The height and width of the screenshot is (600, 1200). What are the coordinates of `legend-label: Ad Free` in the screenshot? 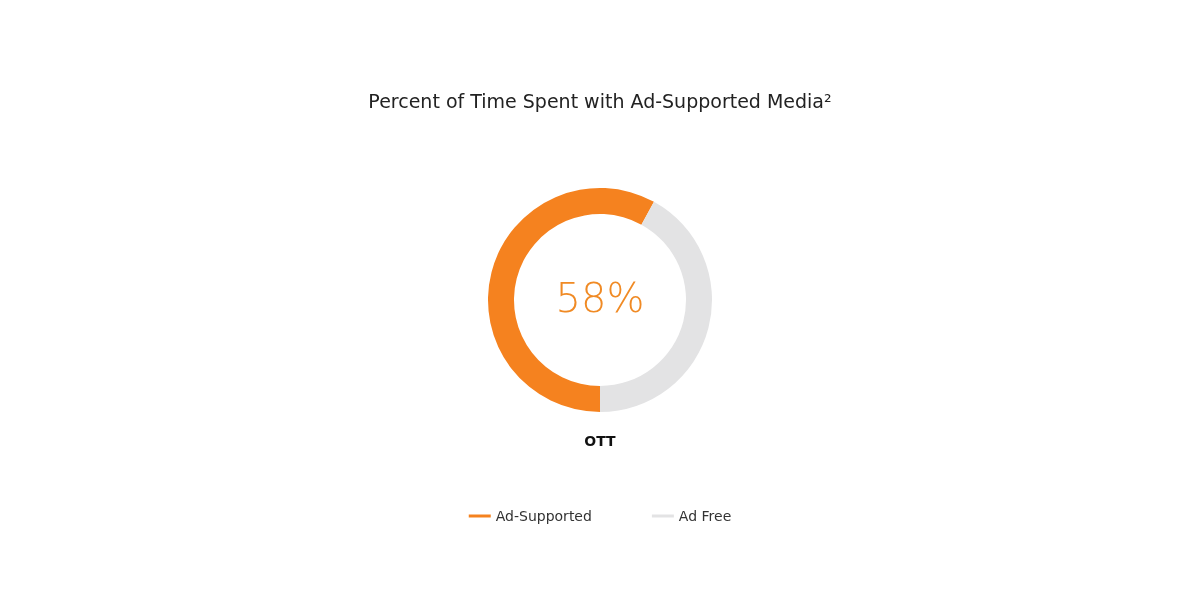 It's located at (705, 516).